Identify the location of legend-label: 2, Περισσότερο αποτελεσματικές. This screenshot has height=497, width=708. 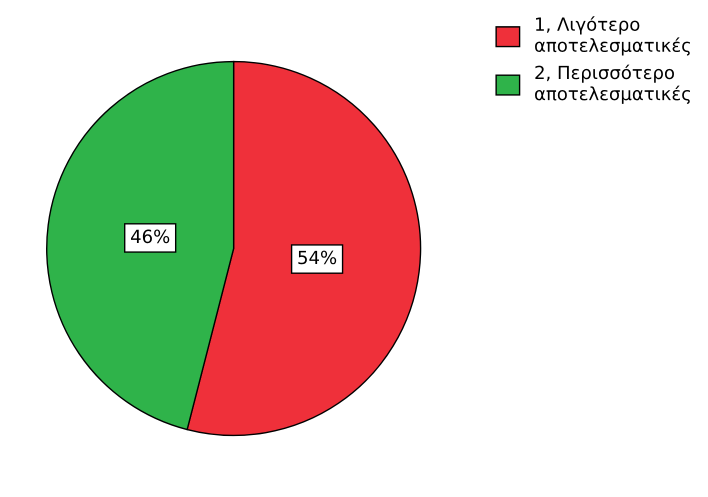
(612, 84).